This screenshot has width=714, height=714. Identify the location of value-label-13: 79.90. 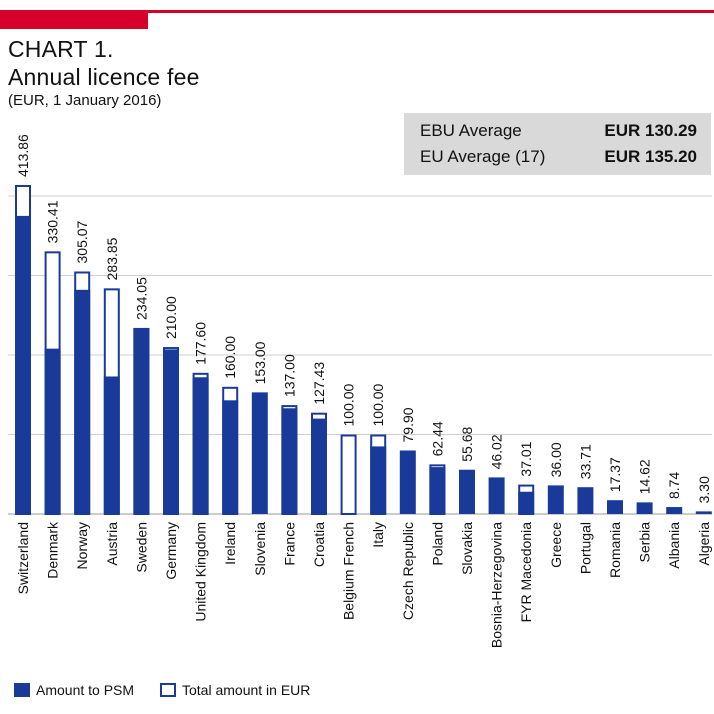
(408, 424).